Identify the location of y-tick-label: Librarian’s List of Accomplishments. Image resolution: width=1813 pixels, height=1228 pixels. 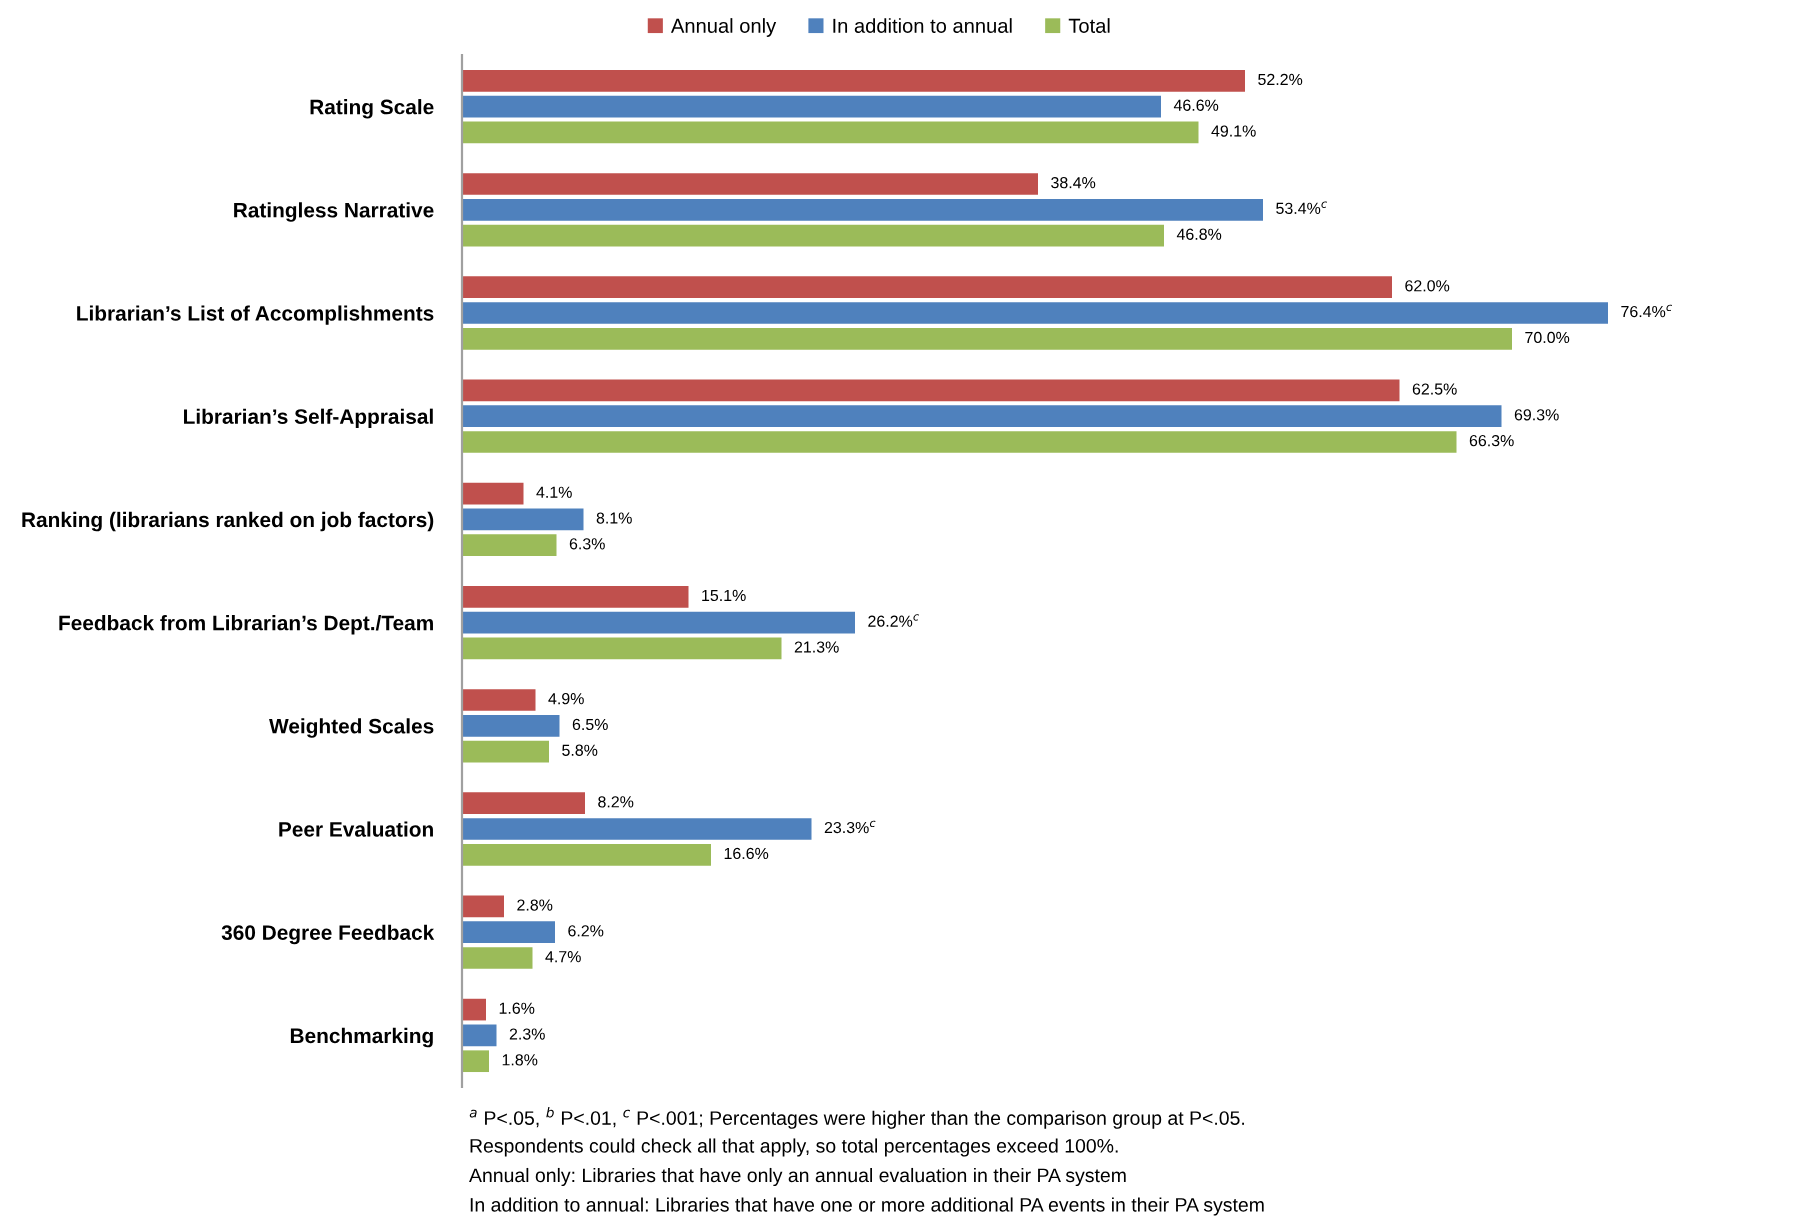
(255, 315).